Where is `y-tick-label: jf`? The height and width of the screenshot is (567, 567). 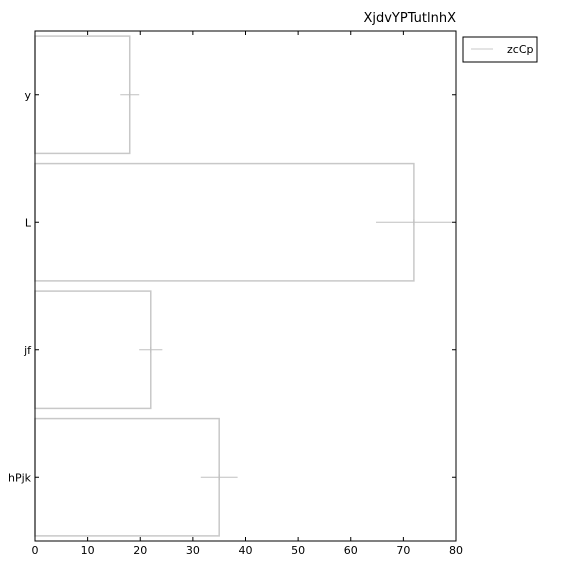 y-tick-label: jf is located at coordinates (27, 350).